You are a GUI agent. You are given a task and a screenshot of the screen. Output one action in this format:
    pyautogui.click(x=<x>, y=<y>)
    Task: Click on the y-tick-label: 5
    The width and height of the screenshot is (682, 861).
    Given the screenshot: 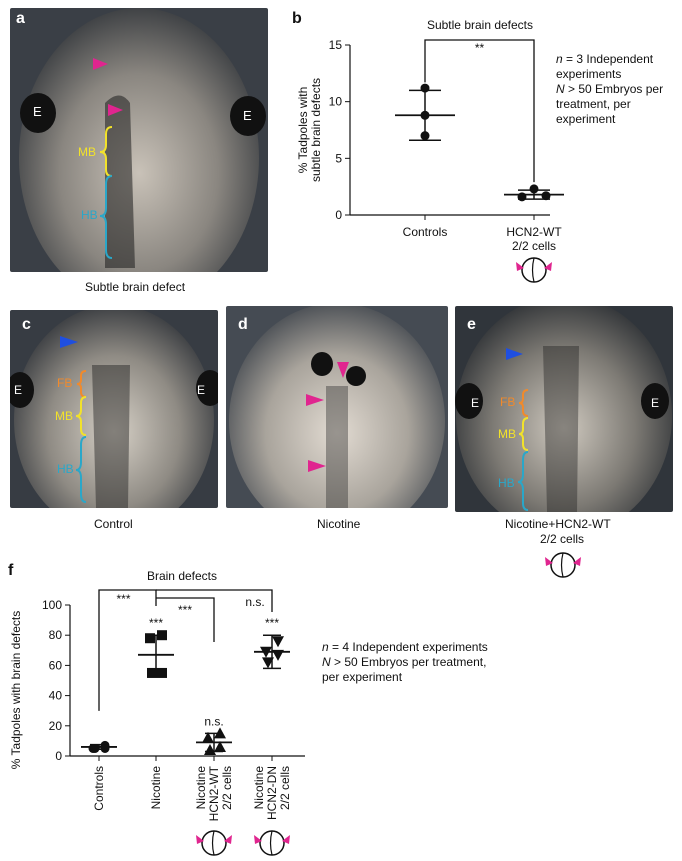 What is the action you would take?
    pyautogui.click(x=338, y=158)
    